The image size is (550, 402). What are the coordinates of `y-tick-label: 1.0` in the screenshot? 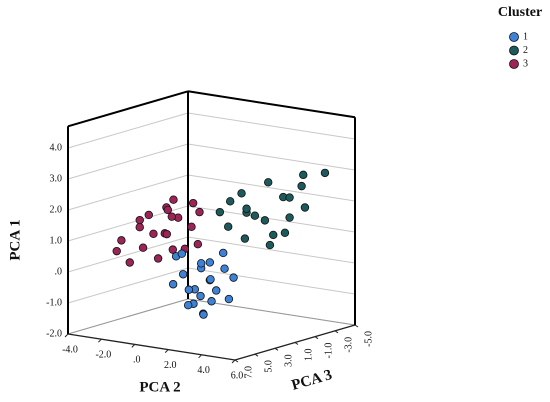 It's located at (308, 355).